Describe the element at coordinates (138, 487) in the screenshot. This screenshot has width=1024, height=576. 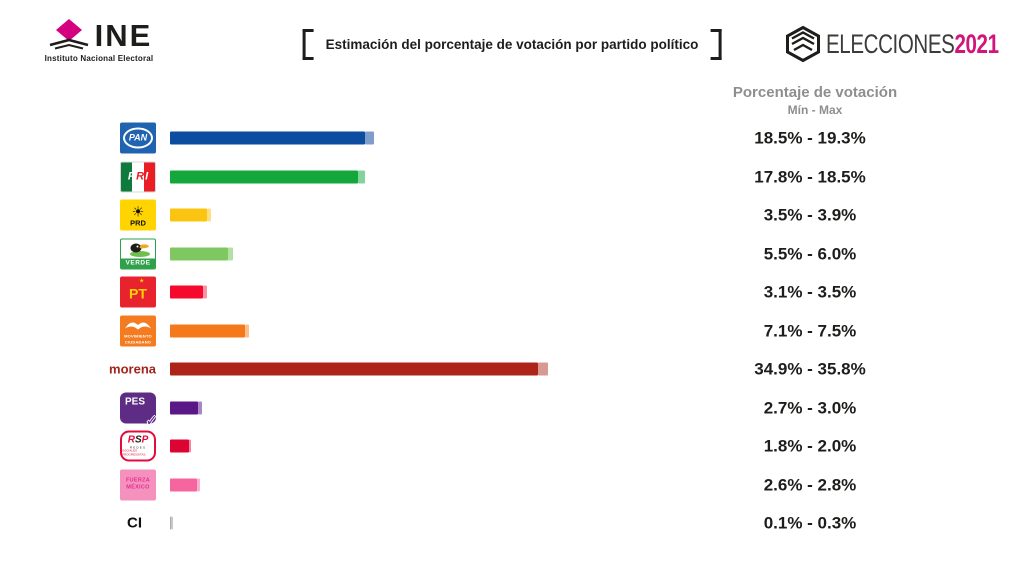
I see `fxm-logo-line2: MÉXICO` at that location.